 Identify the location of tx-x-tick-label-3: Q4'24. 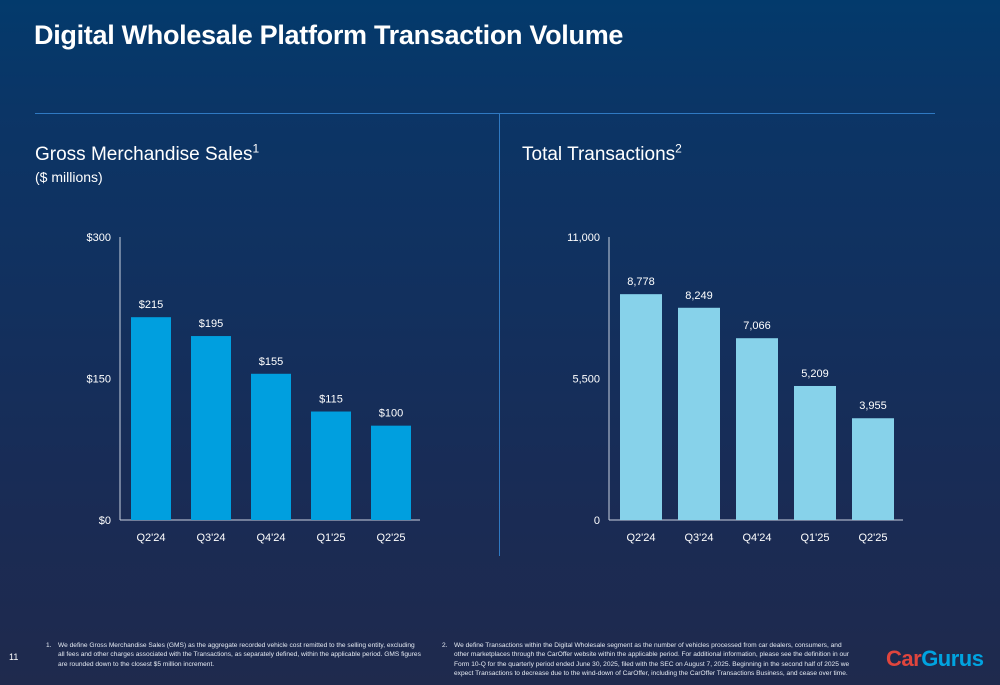
(756, 538).